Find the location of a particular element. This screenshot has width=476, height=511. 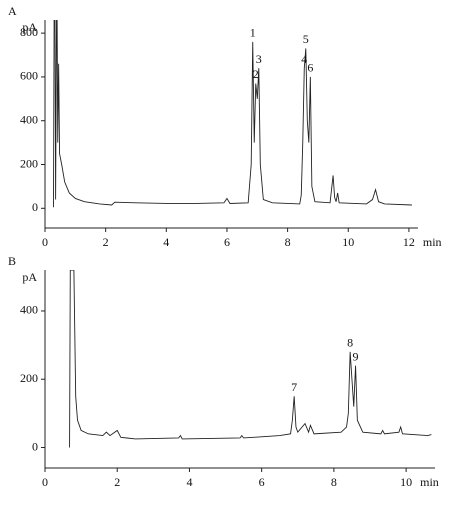

y-tick-label: 800 is located at coordinates (29, 32).